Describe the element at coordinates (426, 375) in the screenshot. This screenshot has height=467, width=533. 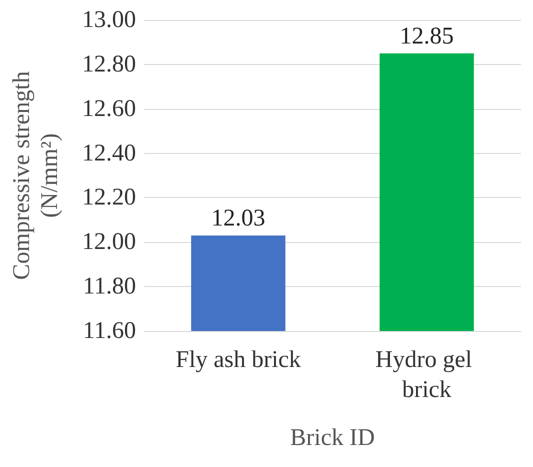
I see `x-tick-label: Hydro gel brick` at that location.